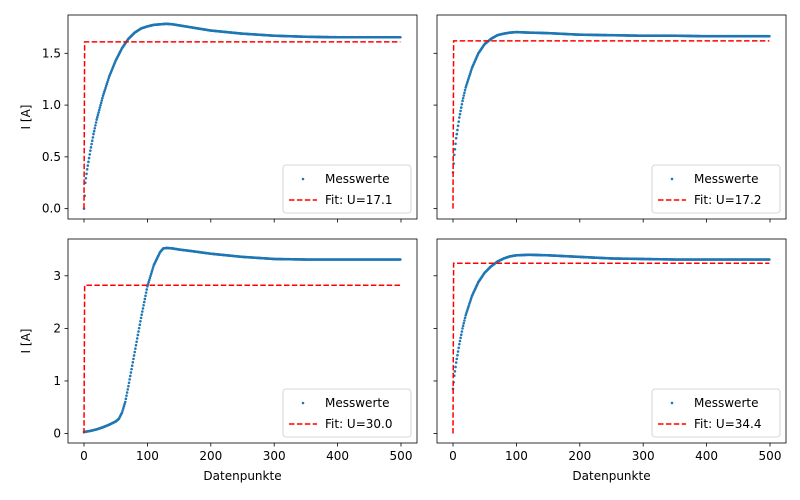 Image resolution: width=800 pixels, height=500 pixels. I want to click on legend: Messwerte Fit: U=17.2, so click(716, 189).